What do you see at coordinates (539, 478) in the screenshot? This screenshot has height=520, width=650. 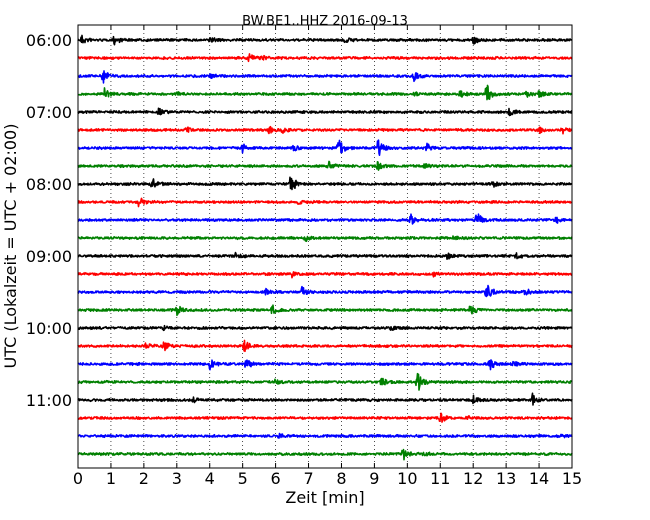 I see `x-tick-label: 14` at bounding box center [539, 478].